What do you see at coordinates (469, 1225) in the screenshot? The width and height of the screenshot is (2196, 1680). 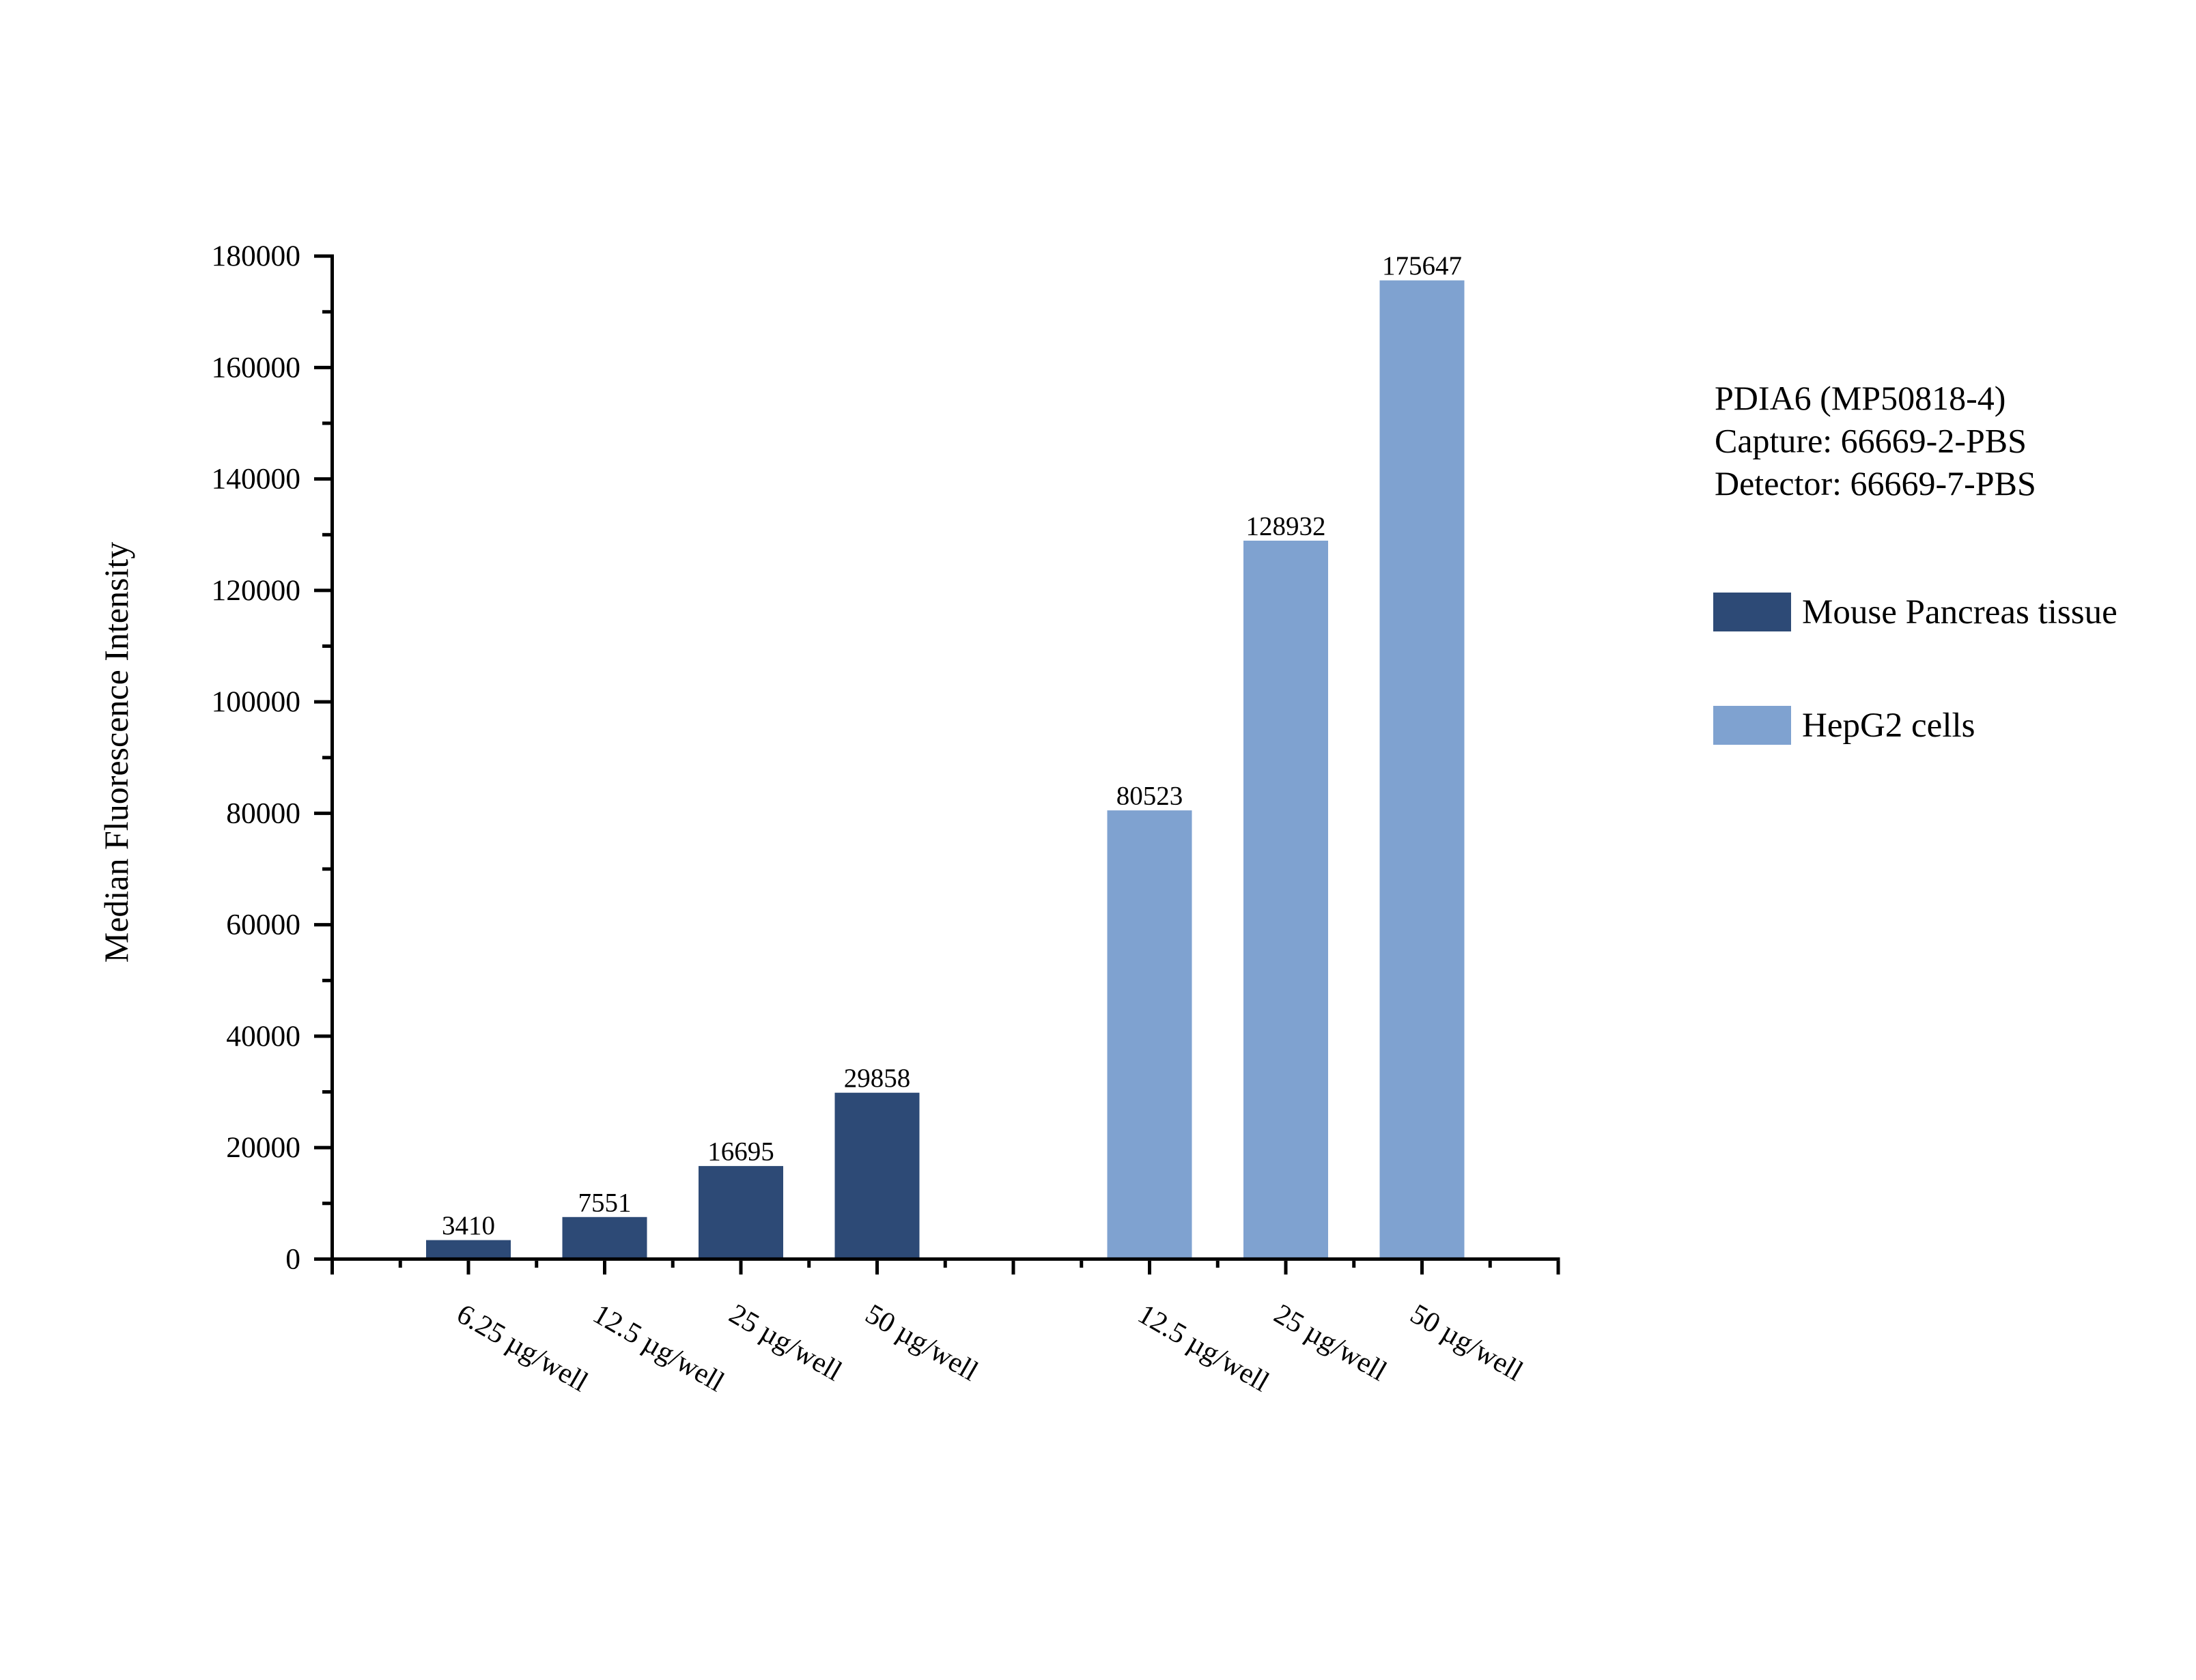 I see `svg-text: 3410` at bounding box center [469, 1225].